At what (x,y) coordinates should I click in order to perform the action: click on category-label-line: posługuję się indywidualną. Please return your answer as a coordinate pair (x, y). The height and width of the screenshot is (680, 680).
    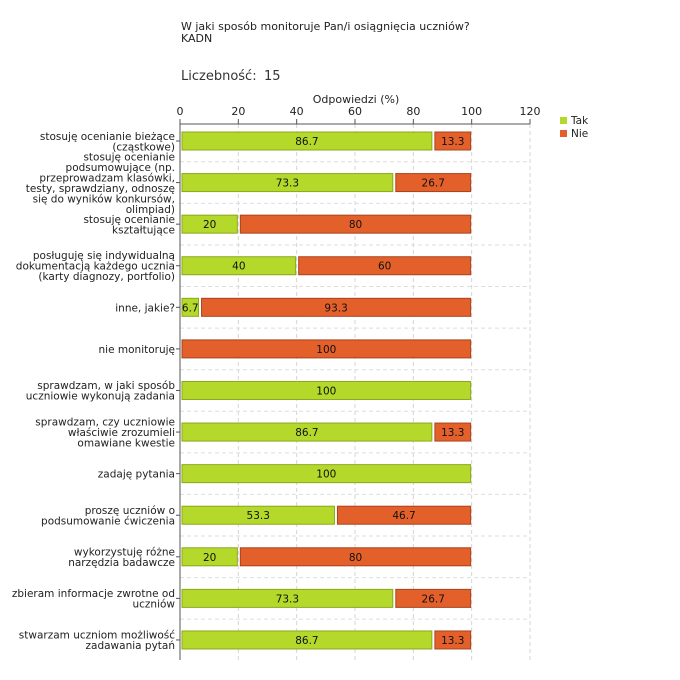
    Looking at the image, I should click on (104, 256).